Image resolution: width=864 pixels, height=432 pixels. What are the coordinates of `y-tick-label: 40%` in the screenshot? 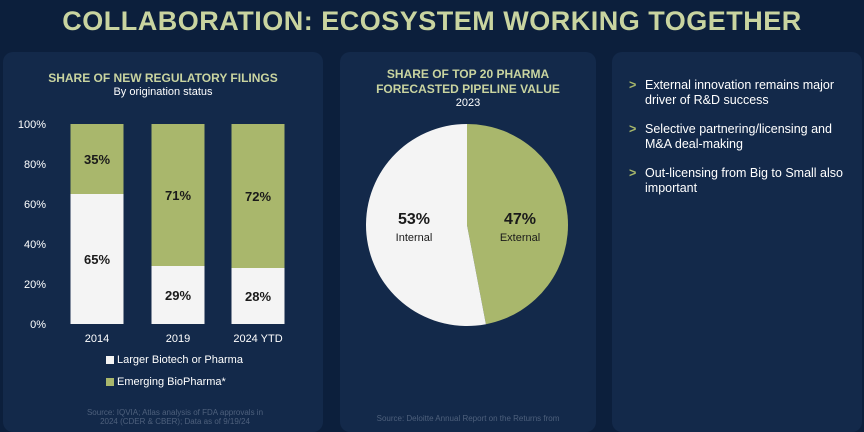 It's located at (35, 245).